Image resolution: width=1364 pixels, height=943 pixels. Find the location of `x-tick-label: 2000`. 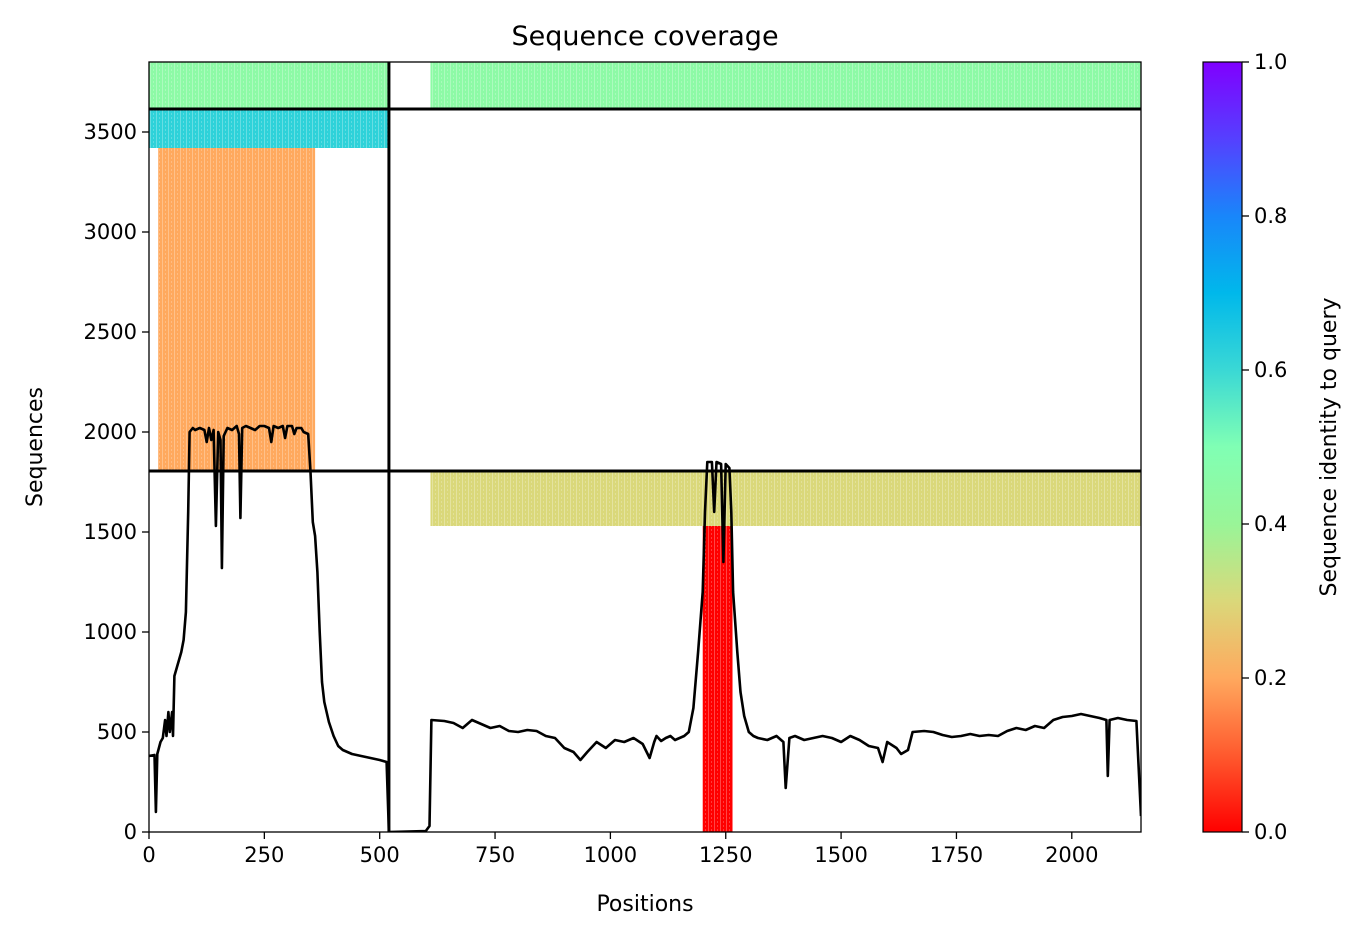

x-tick-label: 2000 is located at coordinates (1071, 855).